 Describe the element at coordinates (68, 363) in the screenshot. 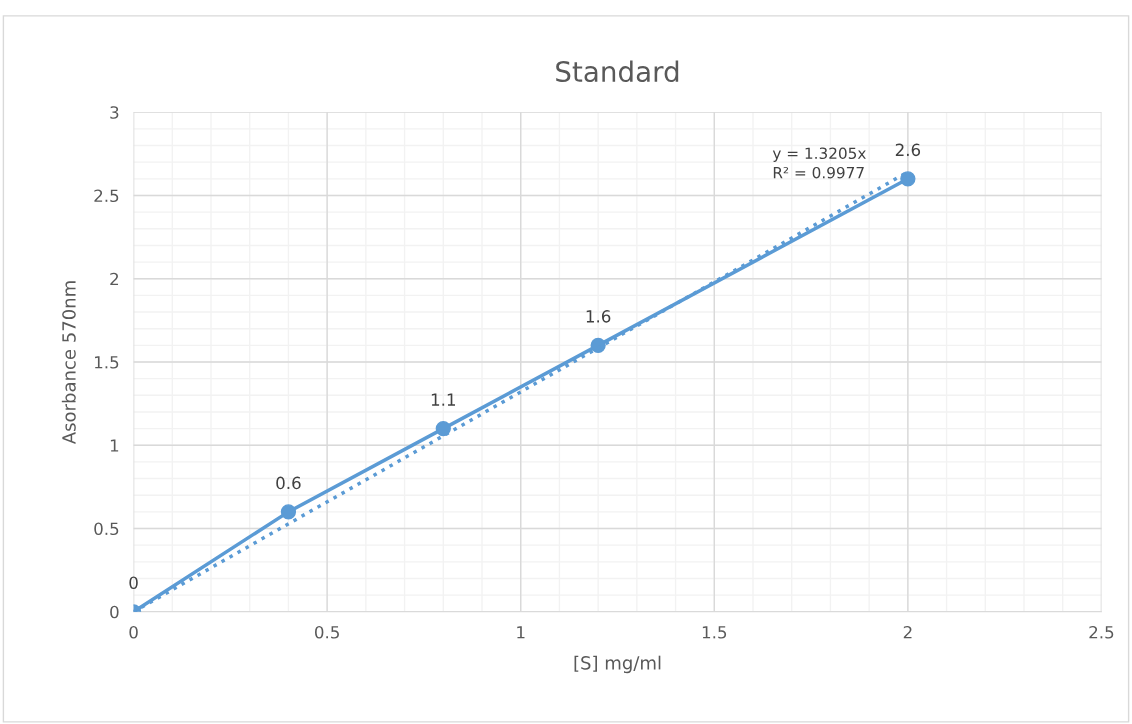

I see `y-axis-title: Asorbance 570nm` at that location.